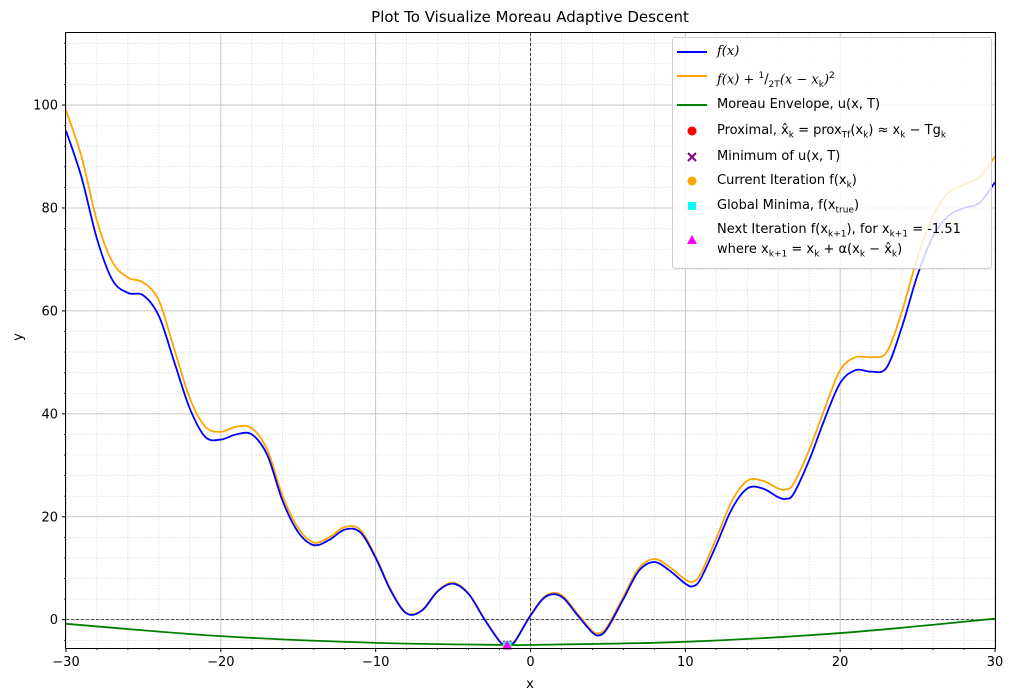 The height and width of the screenshot is (699, 1014). I want to click on legend-swatch-cyan-square, so click(692, 206).